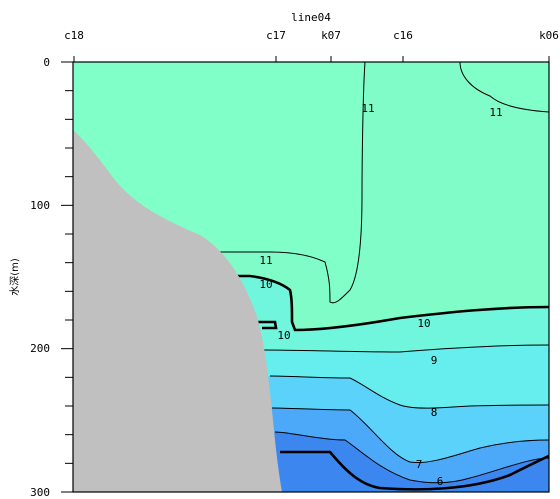 The image size is (560, 499). I want to click on station-label-c18: c18, so click(74, 35).